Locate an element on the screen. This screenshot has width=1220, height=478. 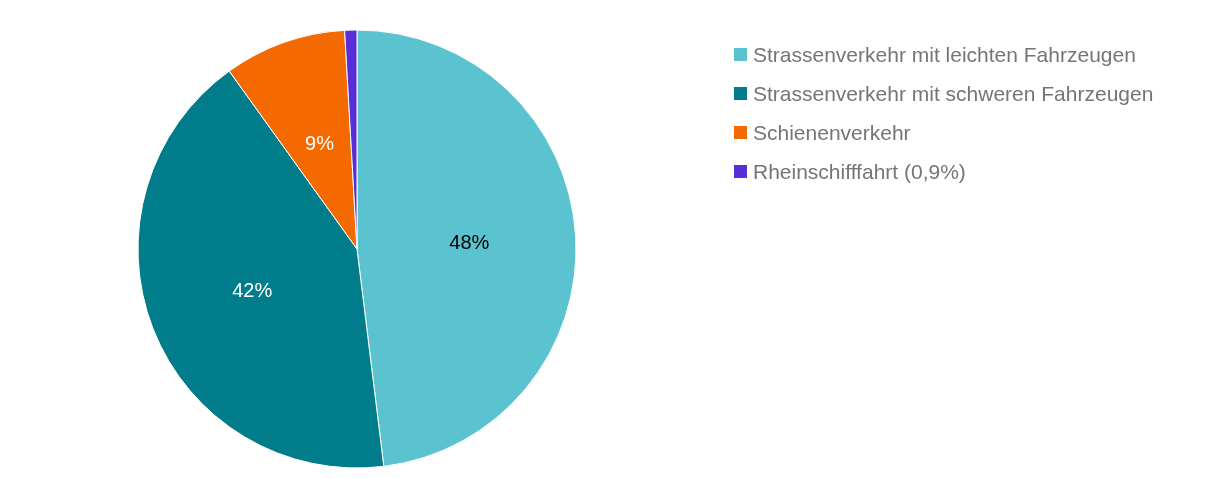
legend-label: Rheinschifffahrt (0,9%) is located at coordinates (859, 171).